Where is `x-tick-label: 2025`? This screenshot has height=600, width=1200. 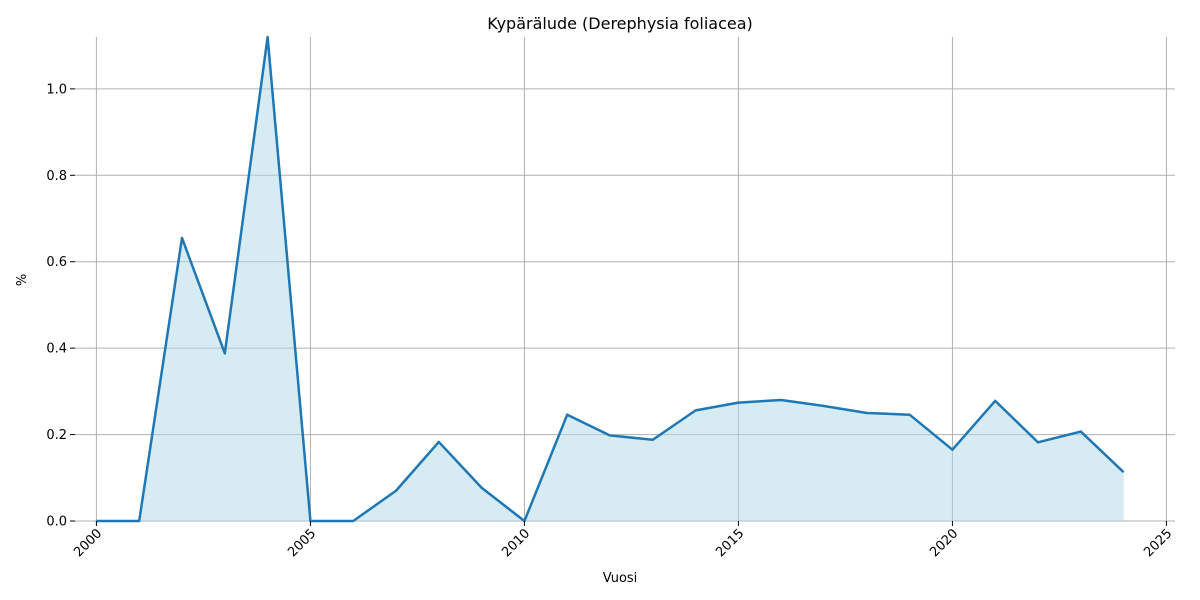
x-tick-label: 2025 is located at coordinates (1158, 543).